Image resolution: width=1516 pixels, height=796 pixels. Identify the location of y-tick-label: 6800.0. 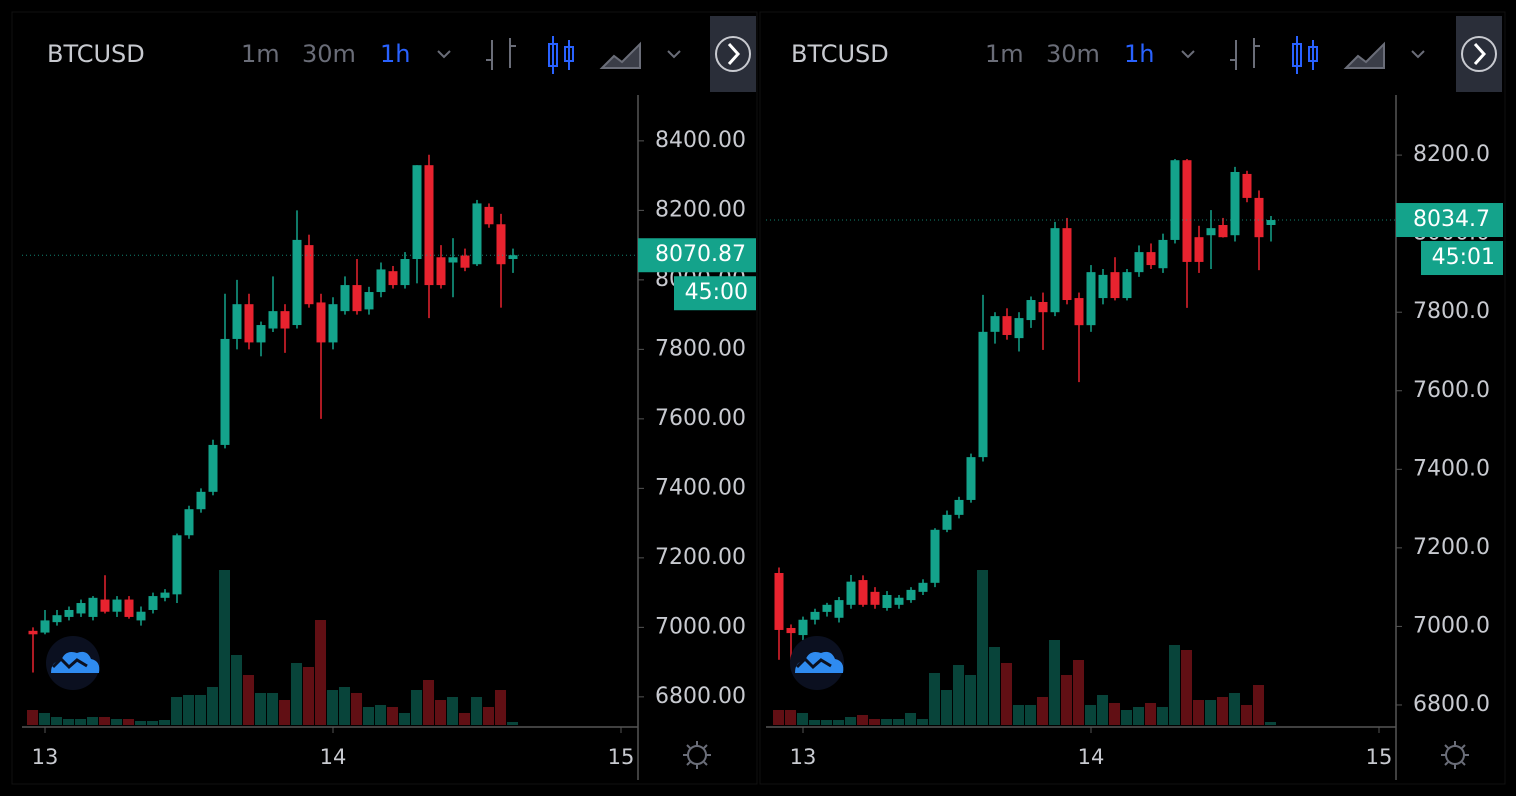
(1451, 704).